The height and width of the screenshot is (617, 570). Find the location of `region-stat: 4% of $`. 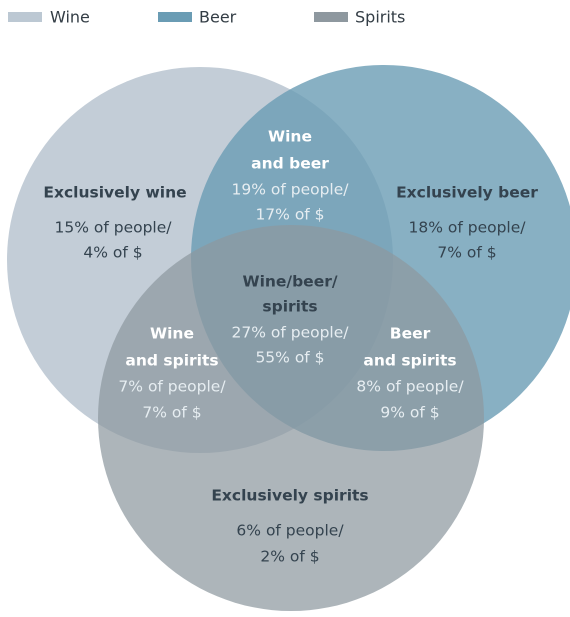

region-stat: 4% of $ is located at coordinates (112, 253).